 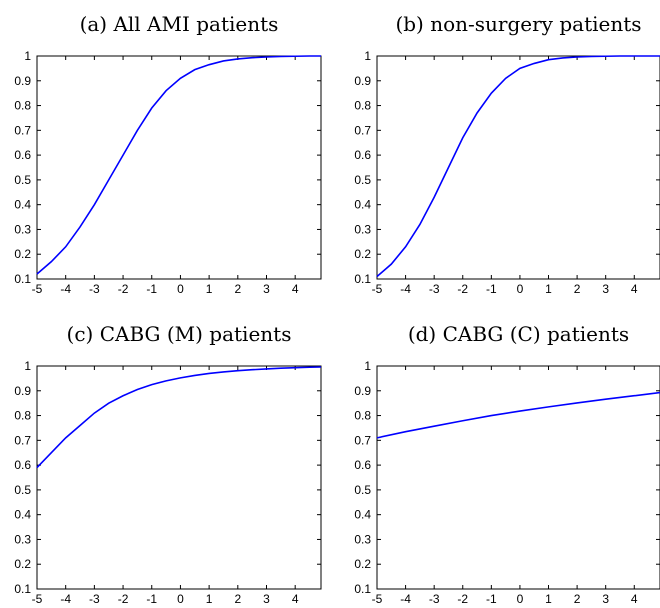 I want to click on panel-title: (d) CABG (C) patients, so click(x=518, y=334).